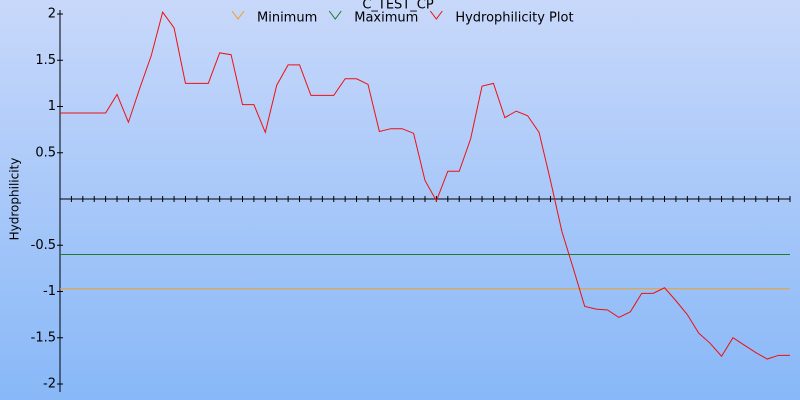 This screenshot has width=800, height=400. What do you see at coordinates (398, 6) in the screenshot?
I see `chart-title: C_TEST_CP` at bounding box center [398, 6].